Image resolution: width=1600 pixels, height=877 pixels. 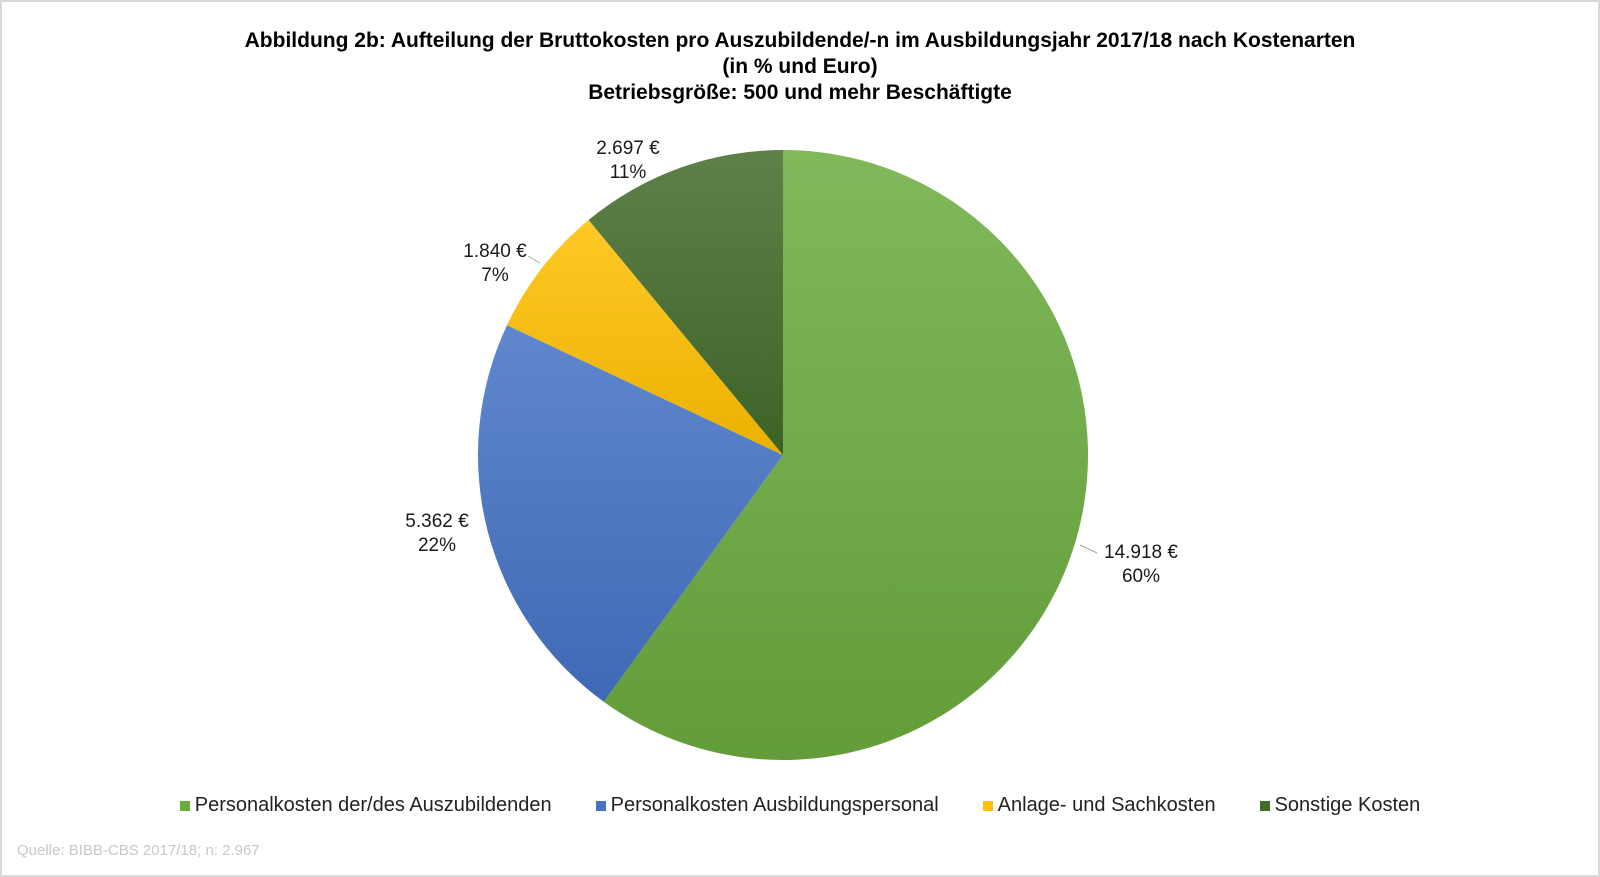 I want to click on data-label-euro: 1.840 €, so click(x=495, y=251).